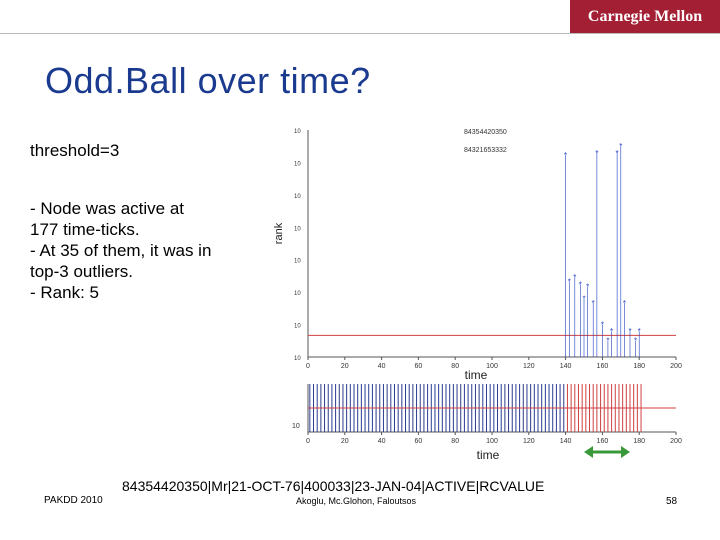  What do you see at coordinates (485, 150) in the screenshot?
I see `legend-entry: 84321653332` at bounding box center [485, 150].